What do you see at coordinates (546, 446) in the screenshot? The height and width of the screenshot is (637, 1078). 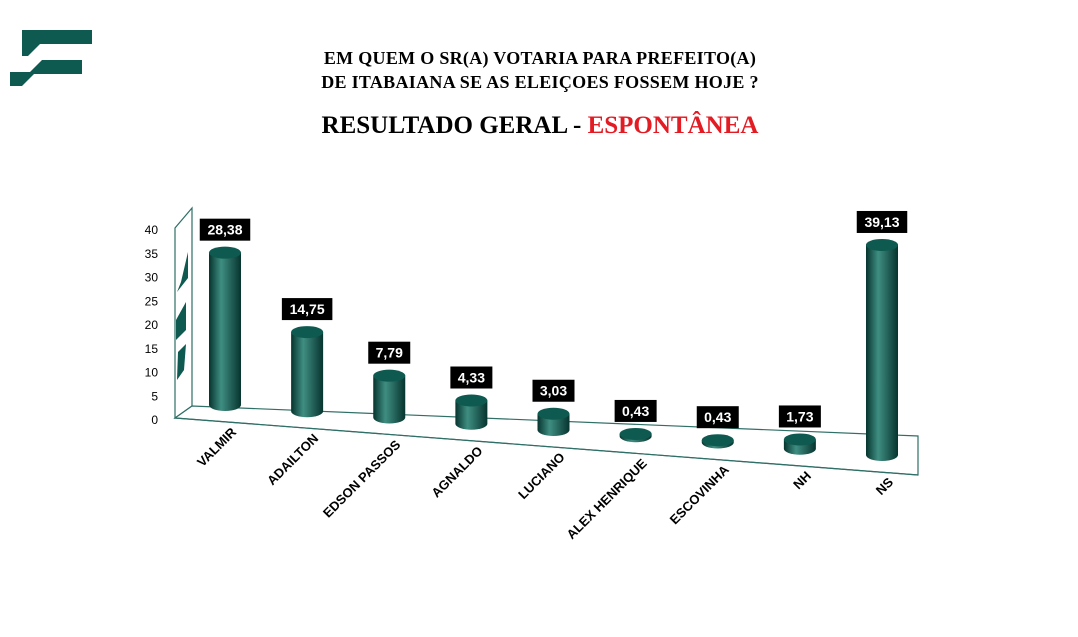 I see `floor-front-edge` at bounding box center [546, 446].